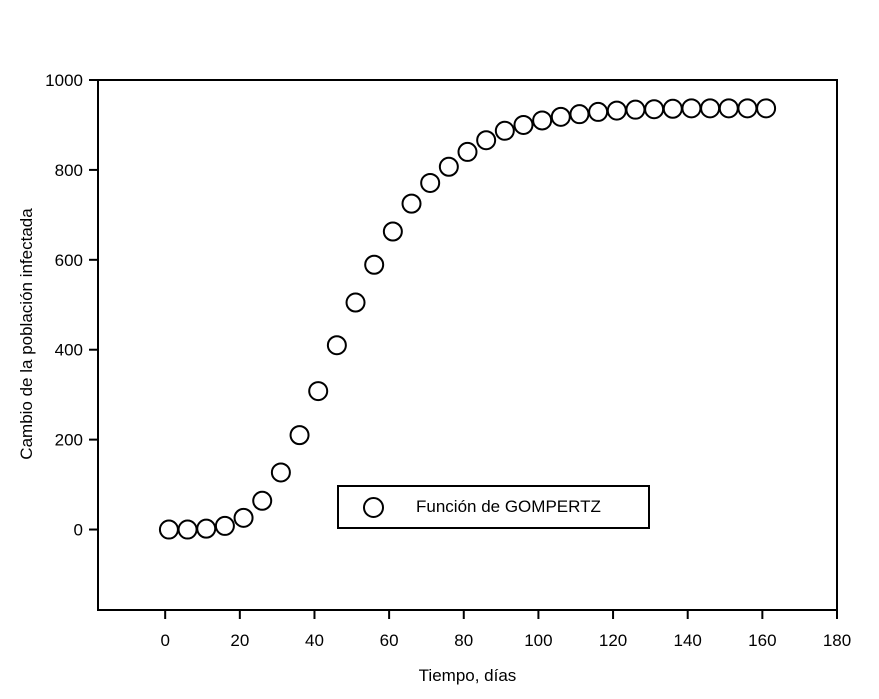  I want to click on legend-box: Función de GOMPERTZ, so click(493, 507).